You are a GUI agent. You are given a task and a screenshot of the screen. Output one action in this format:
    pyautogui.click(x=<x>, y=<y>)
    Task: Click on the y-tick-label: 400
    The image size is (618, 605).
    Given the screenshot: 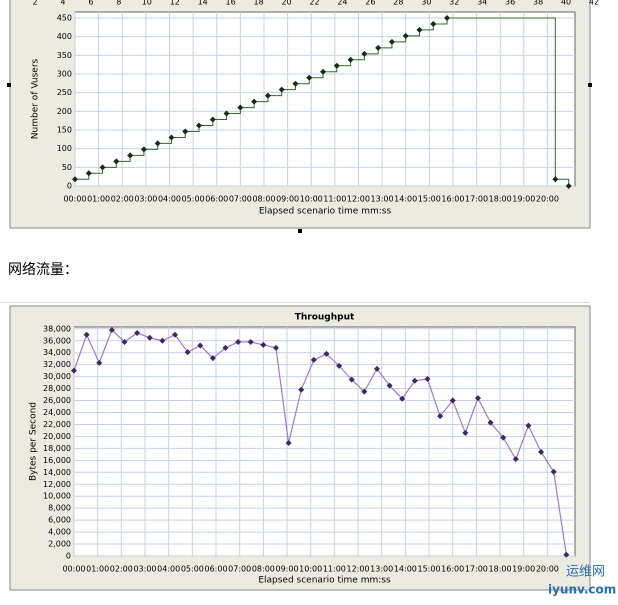 What is the action you would take?
    pyautogui.click(x=64, y=36)
    